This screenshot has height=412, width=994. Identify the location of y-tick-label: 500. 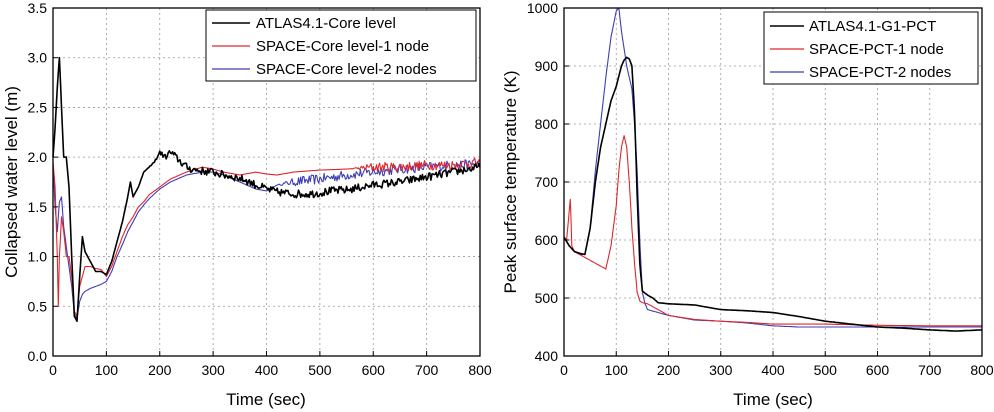
(547, 298).